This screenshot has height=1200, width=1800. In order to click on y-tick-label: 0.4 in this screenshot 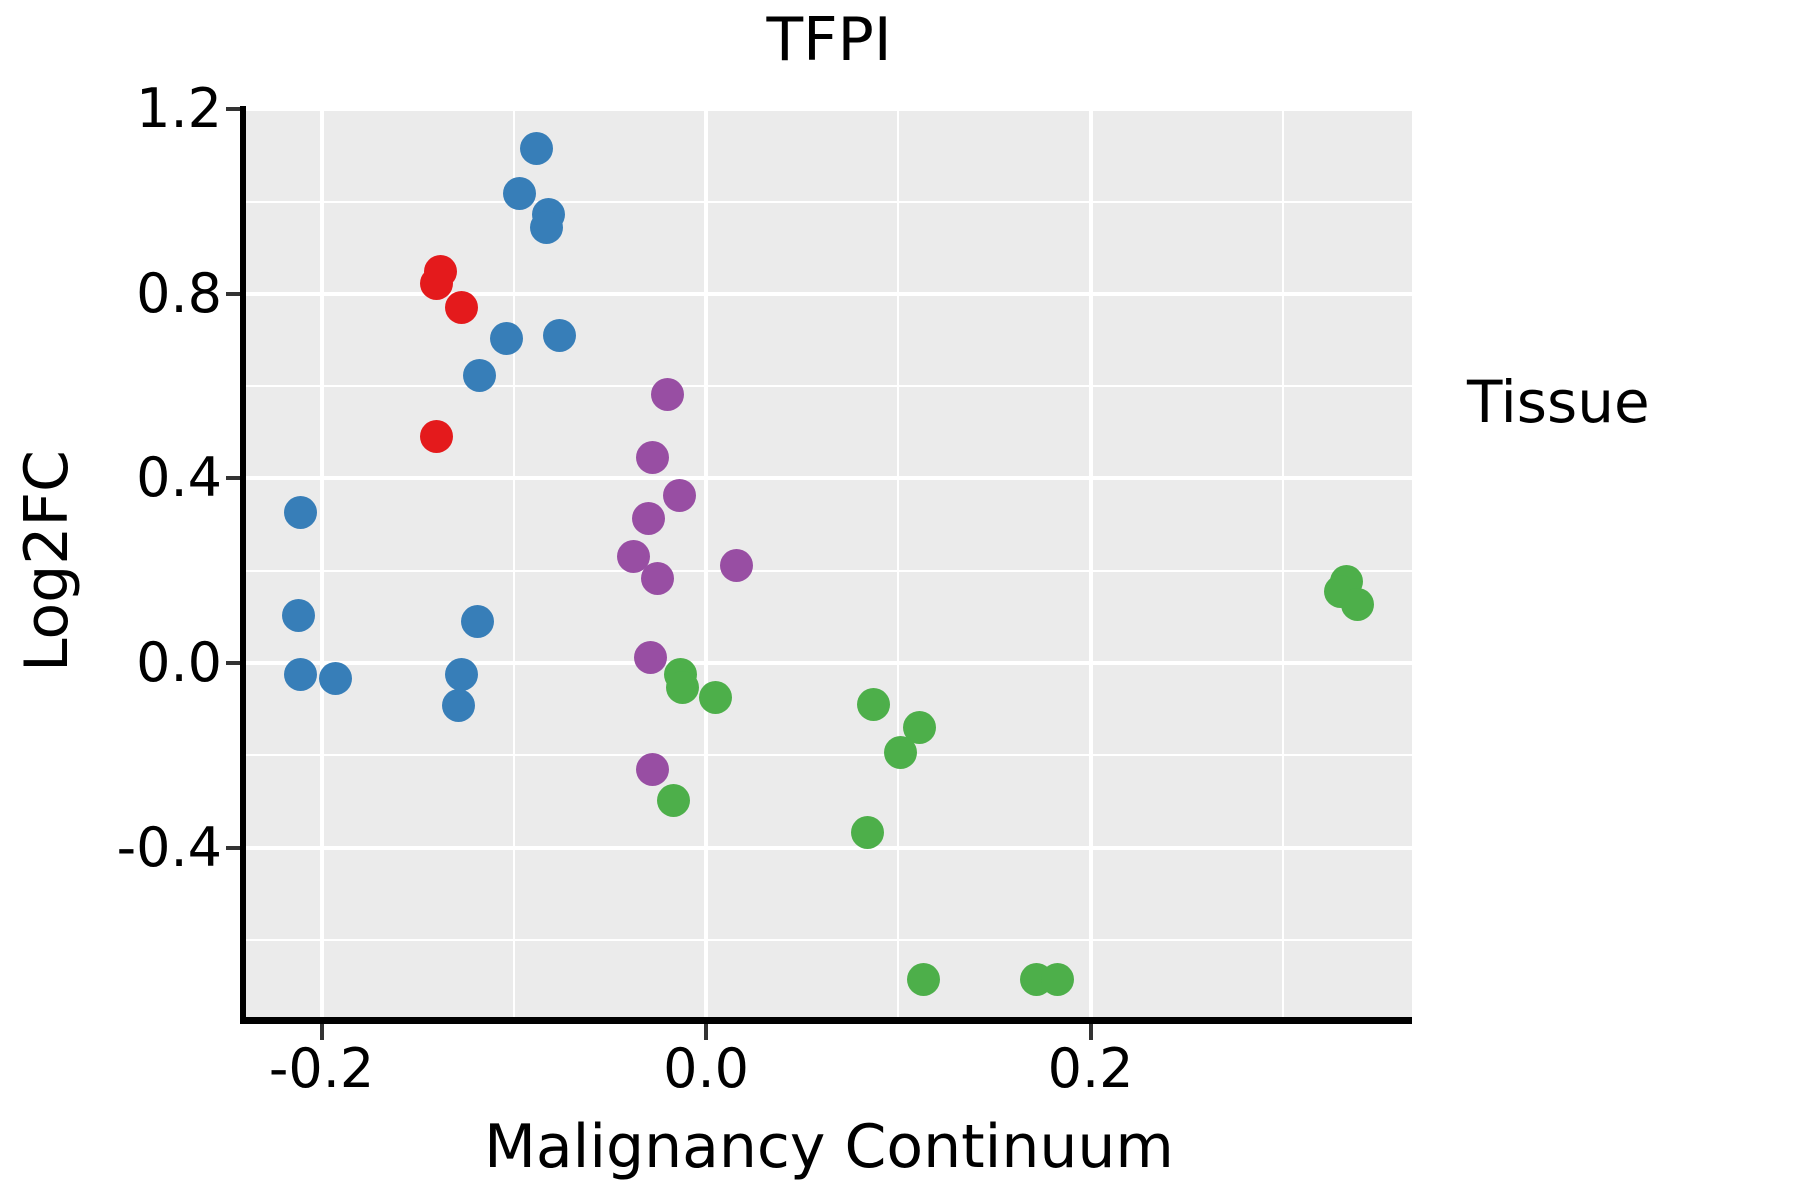, I will do `click(179, 478)`.